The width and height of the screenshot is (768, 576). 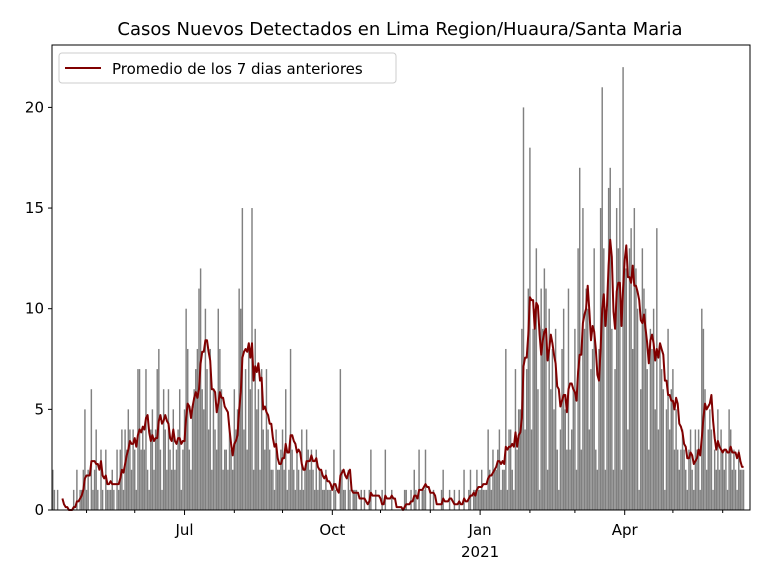 I want to click on y-tick-label: 0, so click(x=39, y=510).